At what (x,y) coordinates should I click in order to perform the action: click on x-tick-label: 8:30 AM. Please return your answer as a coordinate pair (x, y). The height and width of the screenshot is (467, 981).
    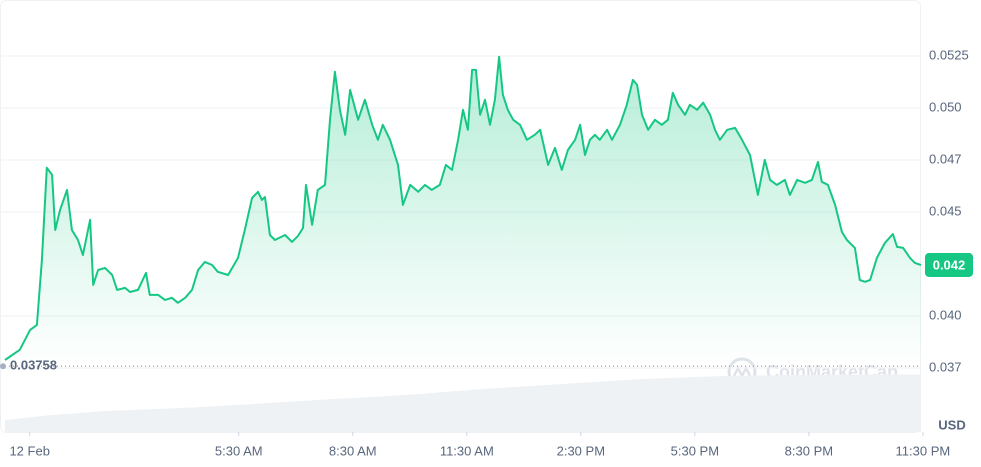
    Looking at the image, I should click on (353, 450).